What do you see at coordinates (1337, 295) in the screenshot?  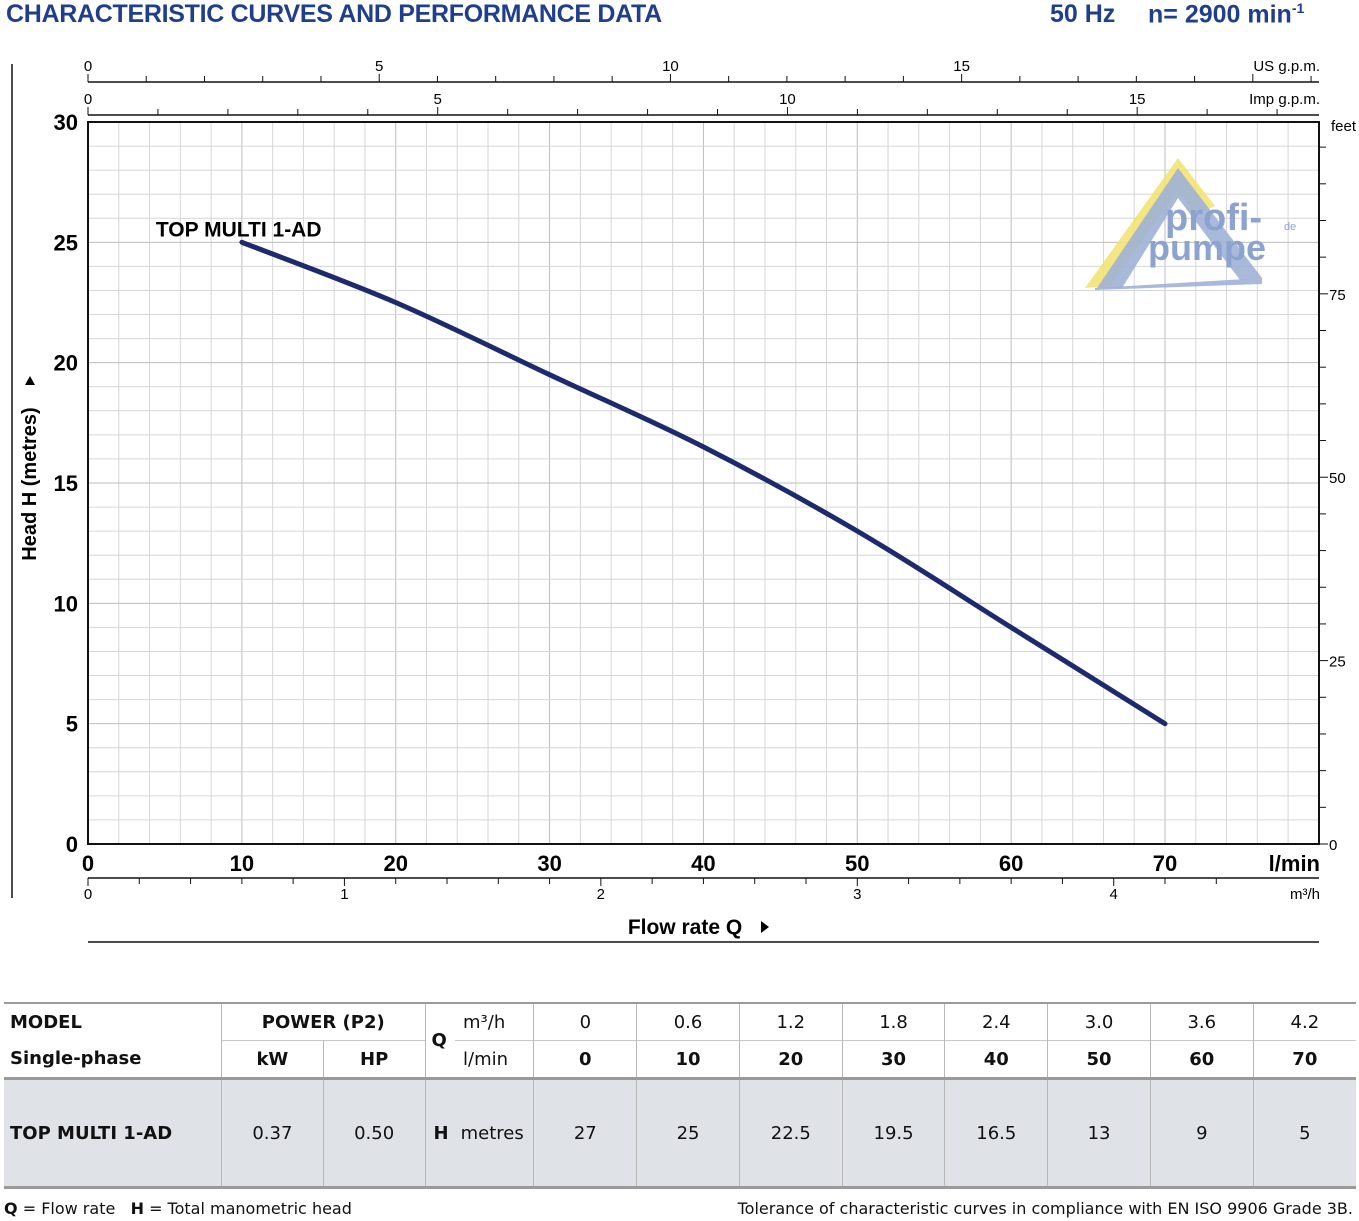 I see `feet-tick-label: 75` at bounding box center [1337, 295].